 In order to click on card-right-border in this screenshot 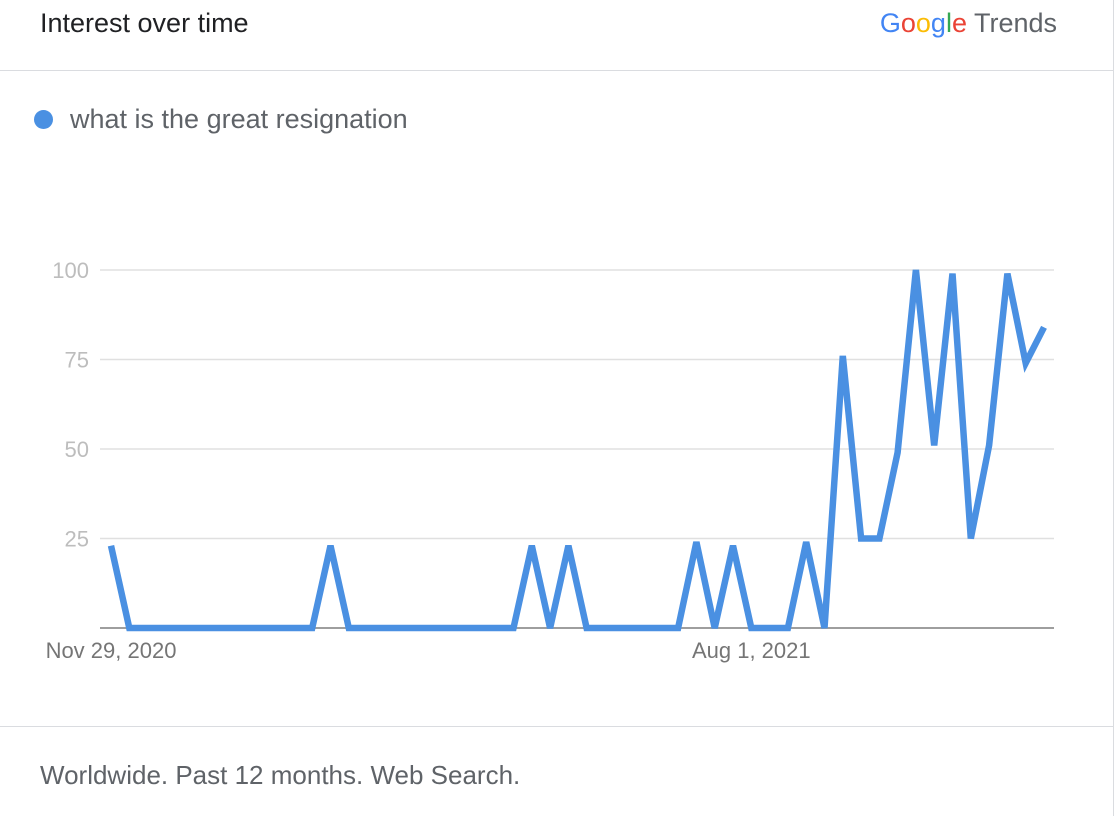, I will do `click(1113, 408)`.